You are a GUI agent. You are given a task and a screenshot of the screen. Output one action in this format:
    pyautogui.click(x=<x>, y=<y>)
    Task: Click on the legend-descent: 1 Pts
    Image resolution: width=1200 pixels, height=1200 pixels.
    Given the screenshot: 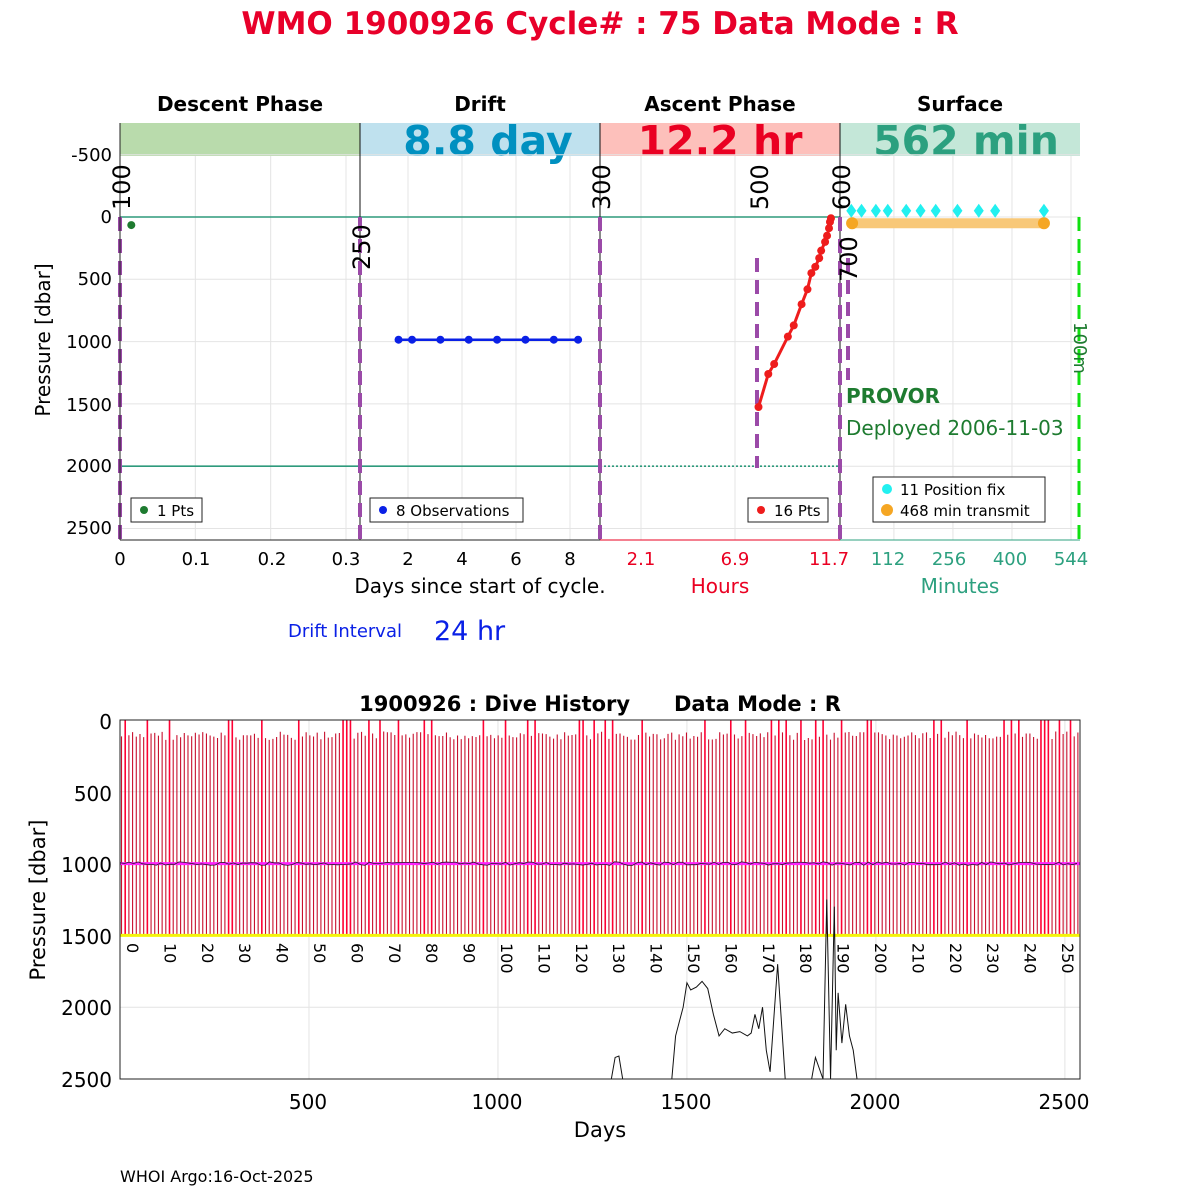 What is the action you would take?
    pyautogui.click(x=166, y=510)
    